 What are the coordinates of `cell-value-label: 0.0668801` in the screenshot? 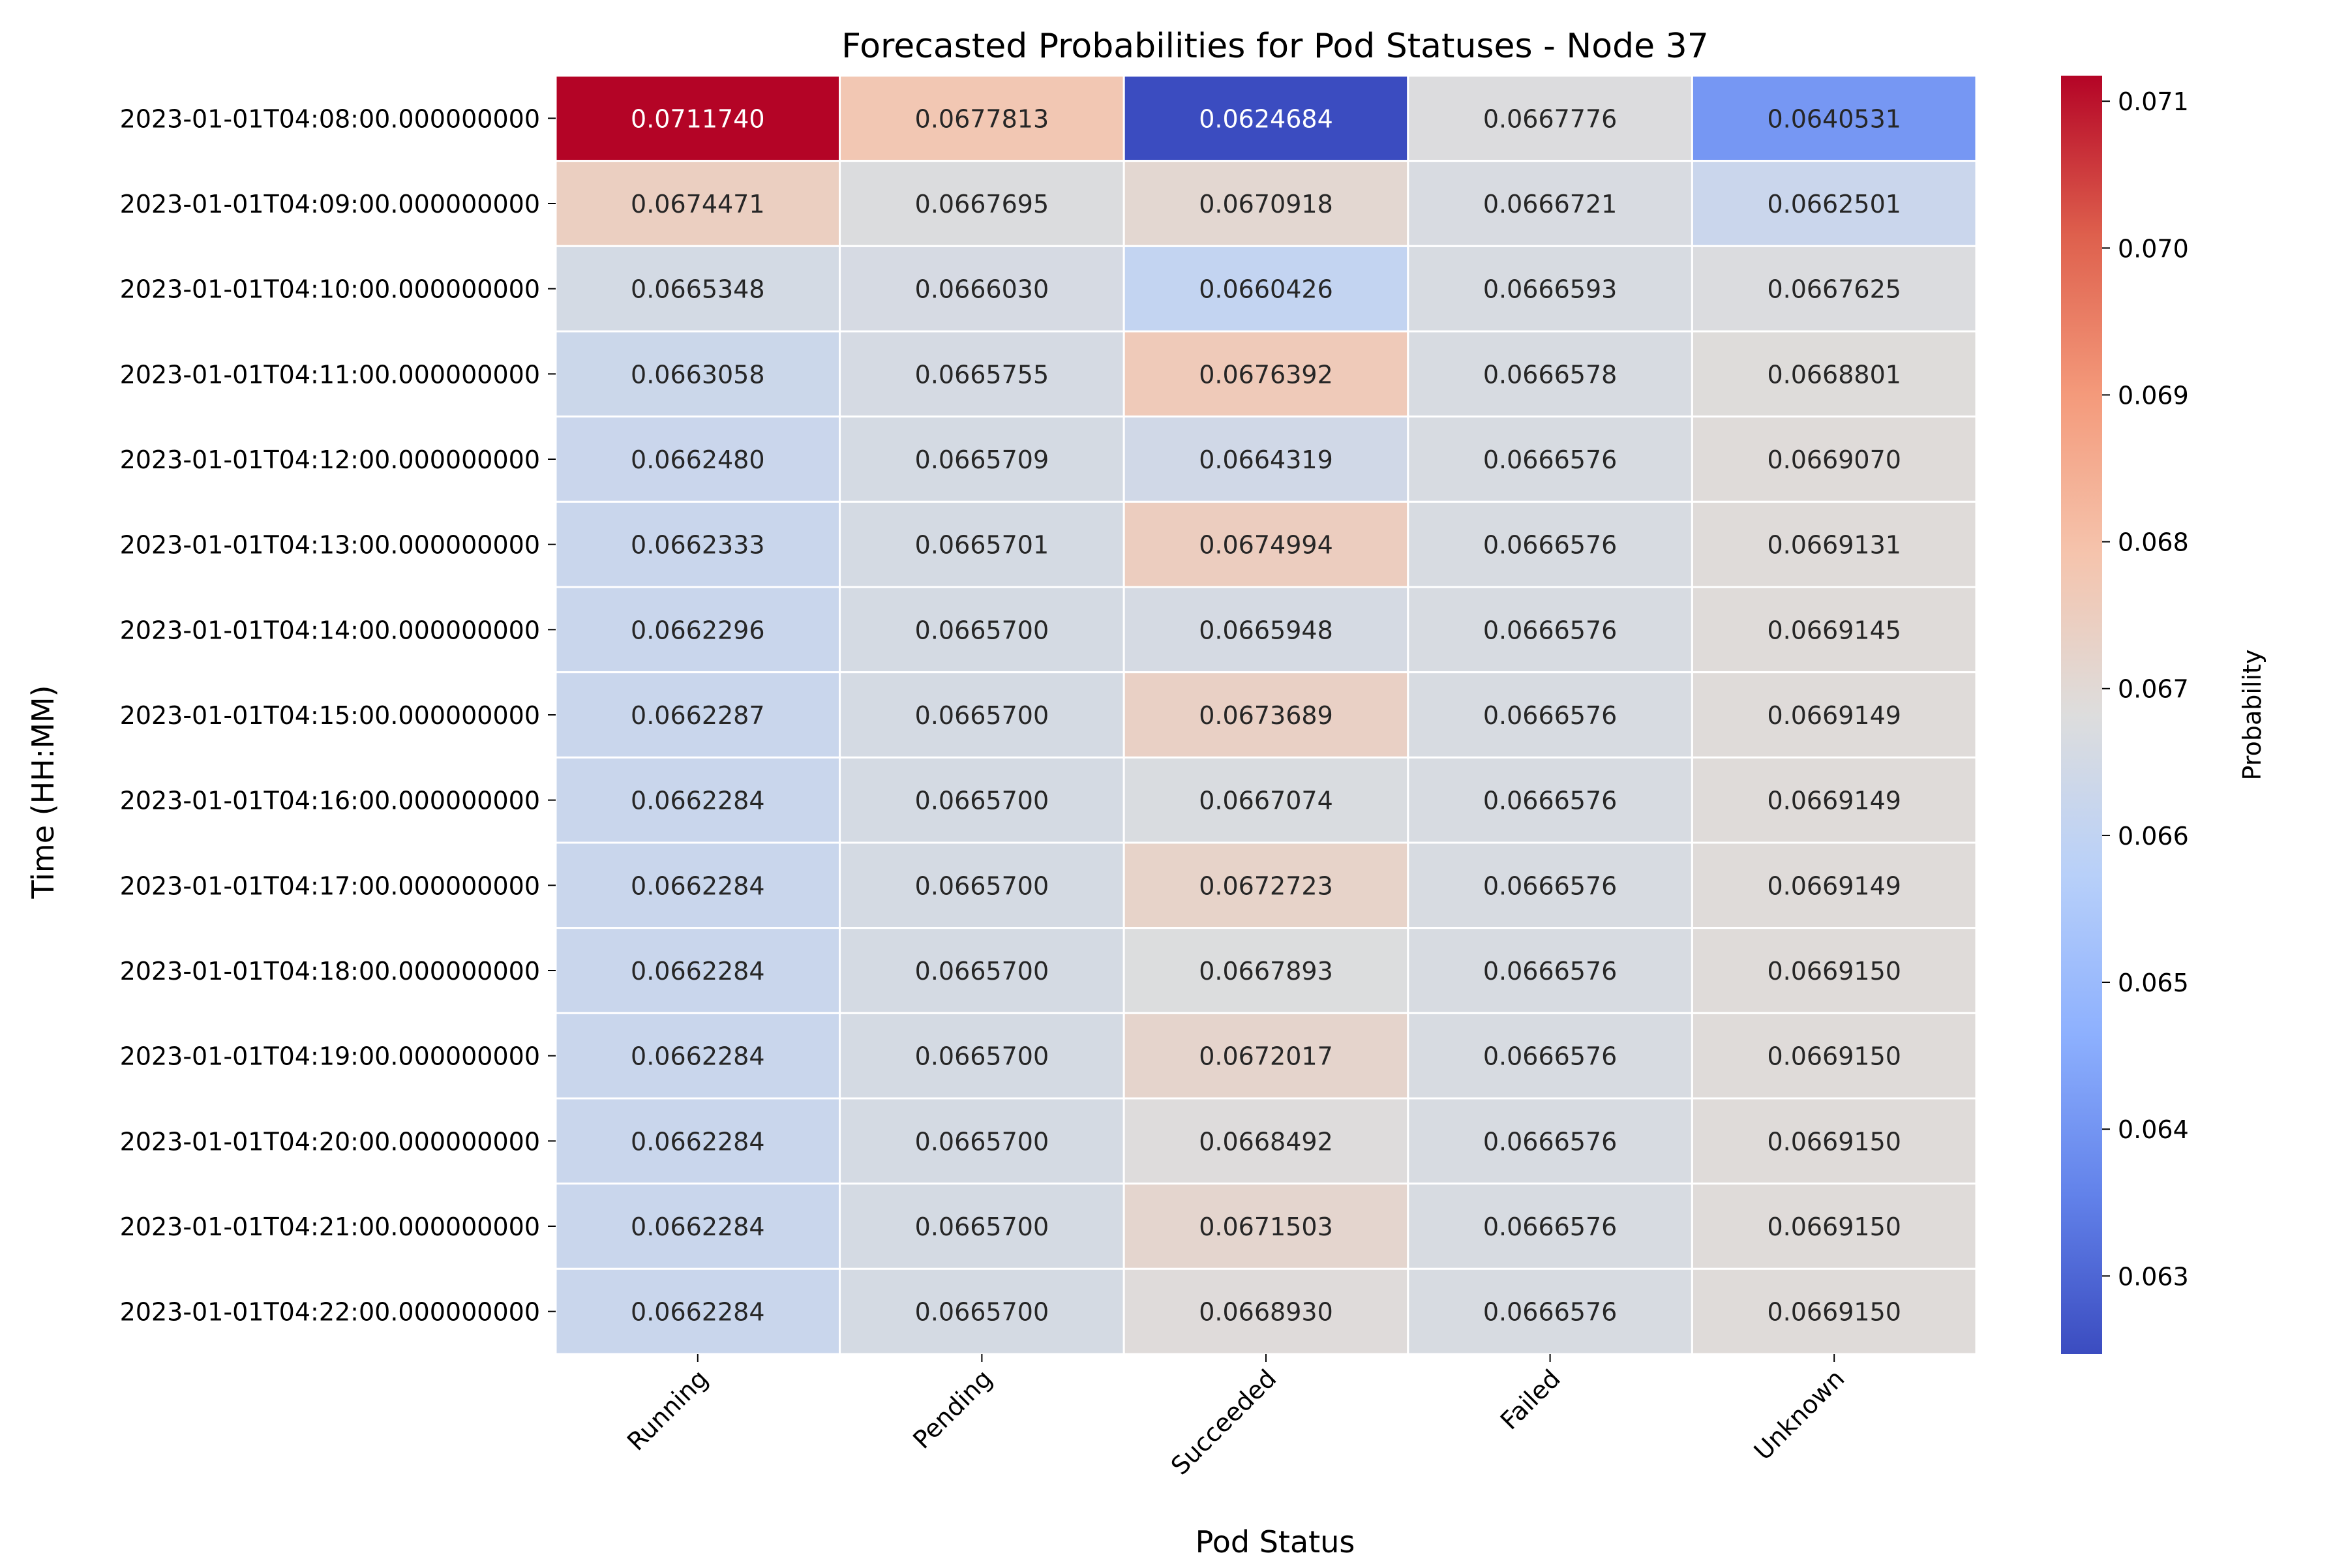 It's located at (1834, 374).